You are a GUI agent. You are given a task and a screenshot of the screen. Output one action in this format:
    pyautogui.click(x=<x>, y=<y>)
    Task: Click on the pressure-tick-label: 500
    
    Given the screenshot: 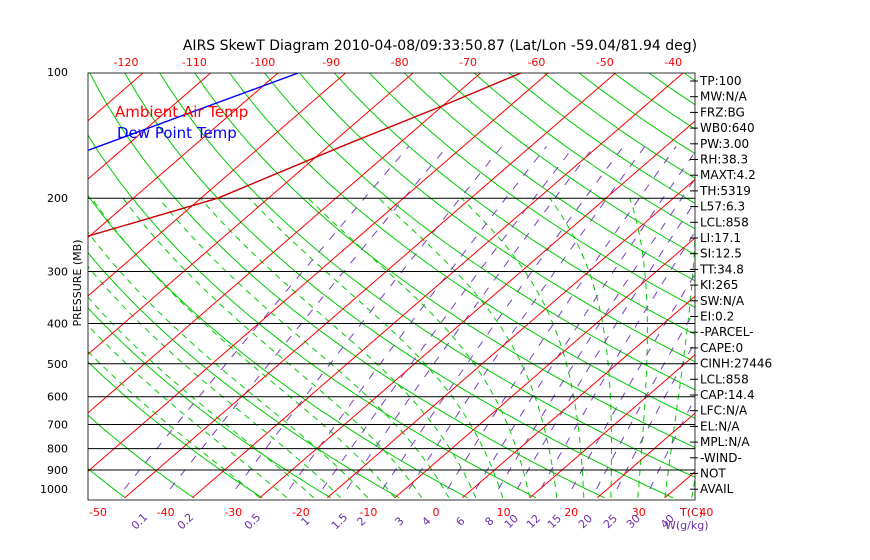 What is the action you would take?
    pyautogui.click(x=57, y=364)
    